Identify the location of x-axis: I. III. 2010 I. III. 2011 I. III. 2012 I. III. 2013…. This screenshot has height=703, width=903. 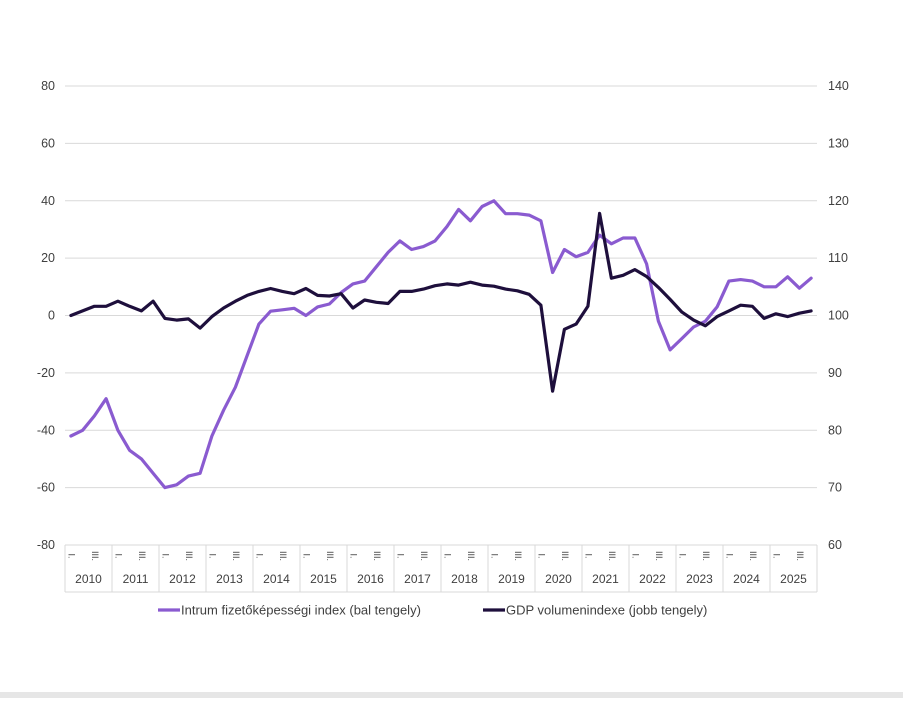
(441, 569).